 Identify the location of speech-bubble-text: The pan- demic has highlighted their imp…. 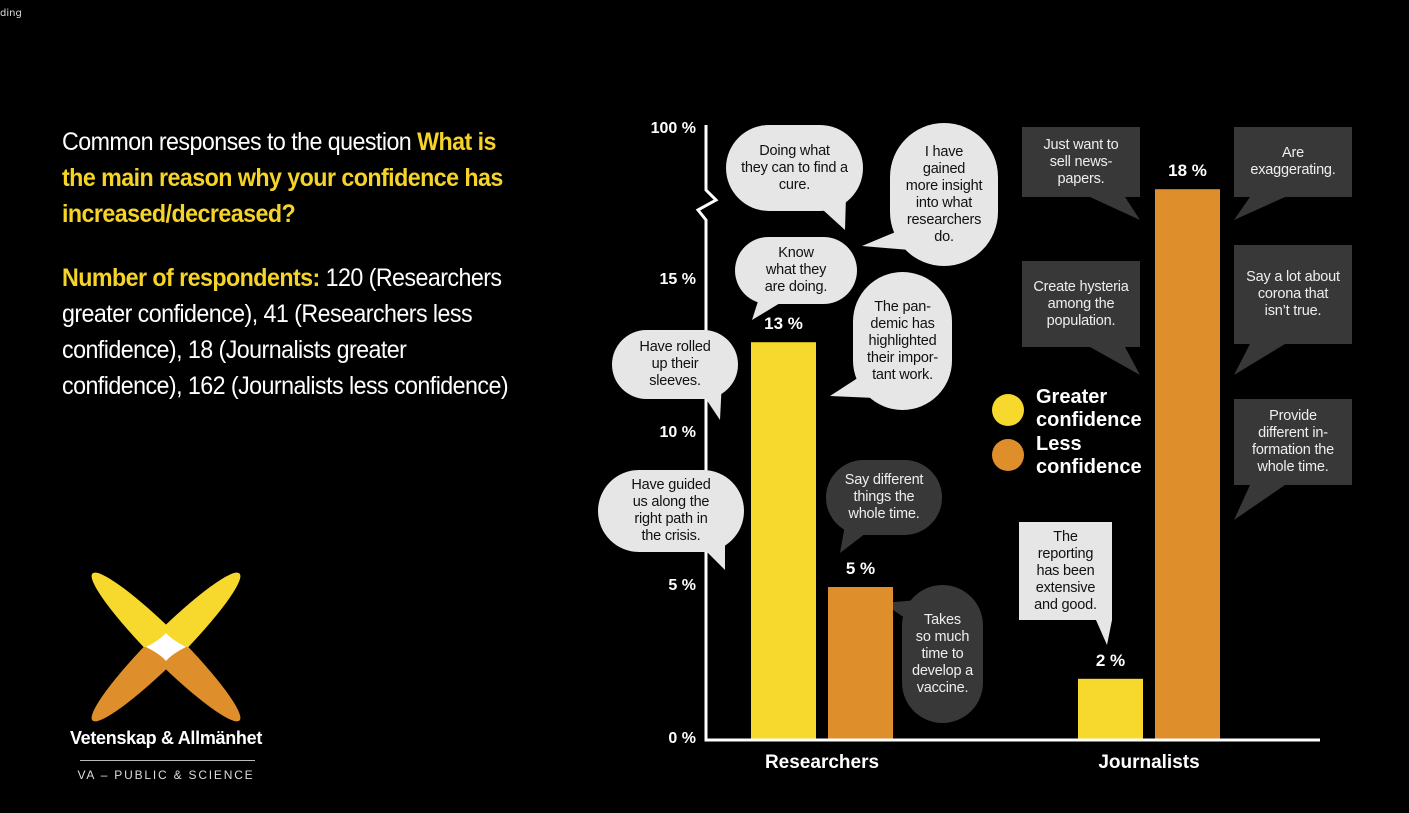
(902, 340).